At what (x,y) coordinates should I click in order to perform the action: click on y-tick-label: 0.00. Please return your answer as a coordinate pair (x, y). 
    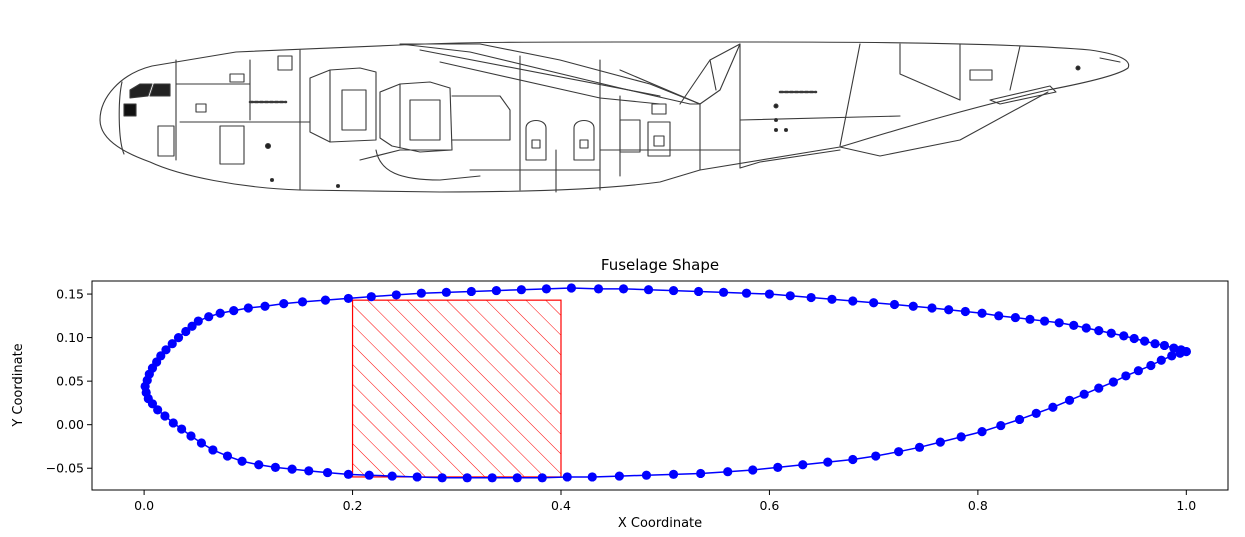
    Looking at the image, I should click on (70, 424).